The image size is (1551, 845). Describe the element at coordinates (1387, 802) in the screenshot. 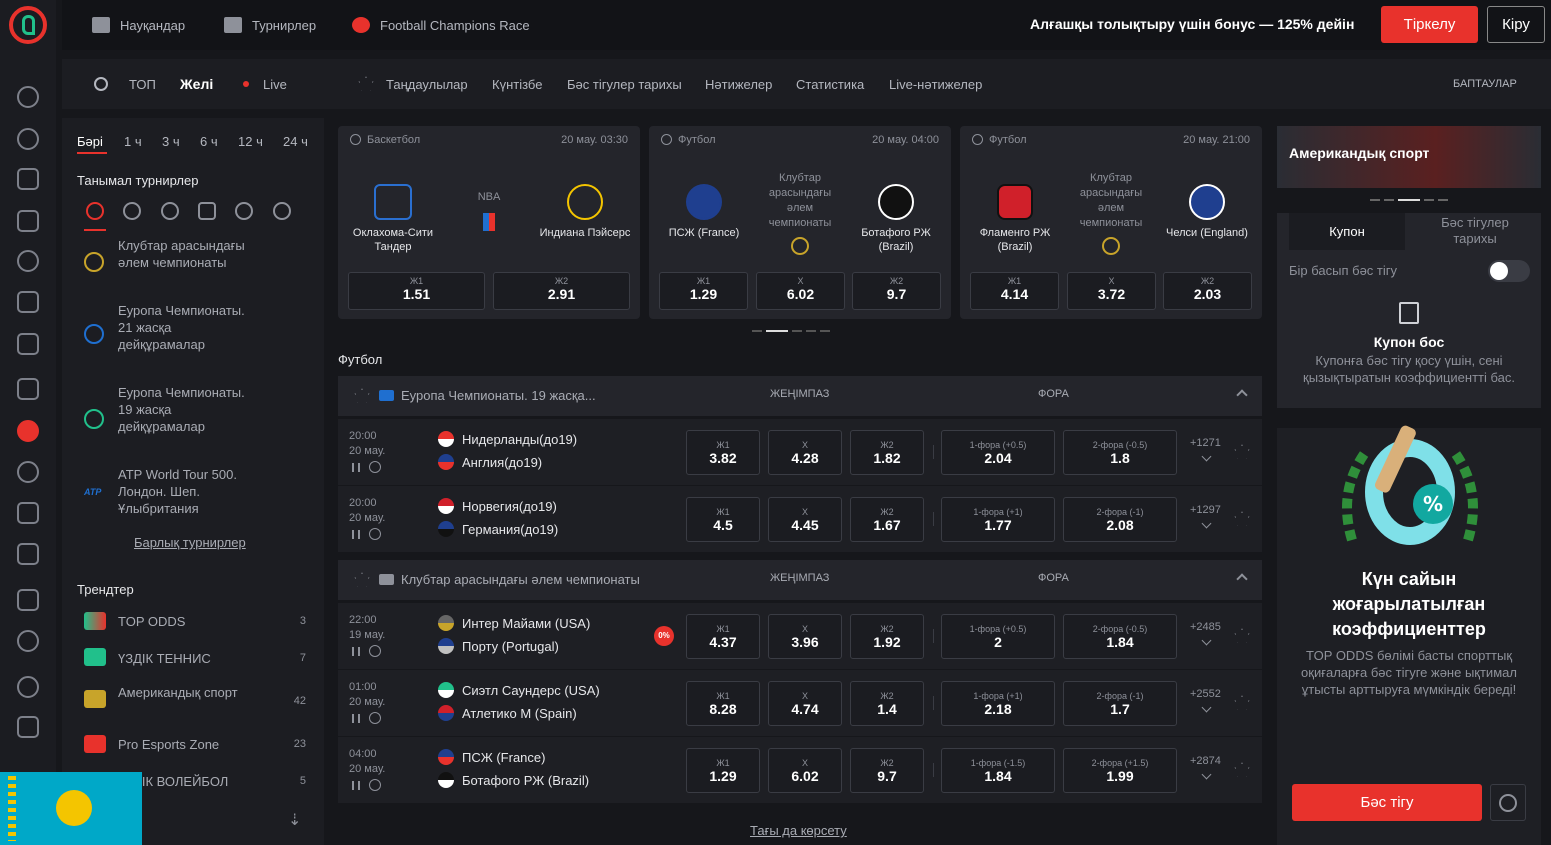

I see `place-bet-button: Бәс тігу` at that location.